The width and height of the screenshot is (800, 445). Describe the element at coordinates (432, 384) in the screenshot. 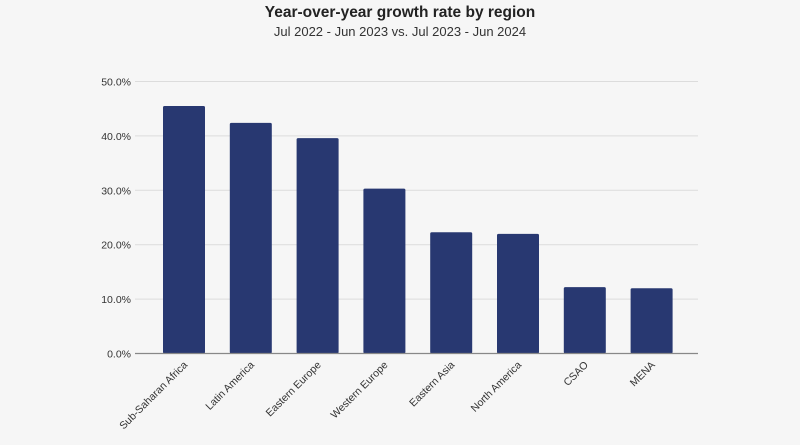

I see `x-tick-label: Eastern Asia` at that location.